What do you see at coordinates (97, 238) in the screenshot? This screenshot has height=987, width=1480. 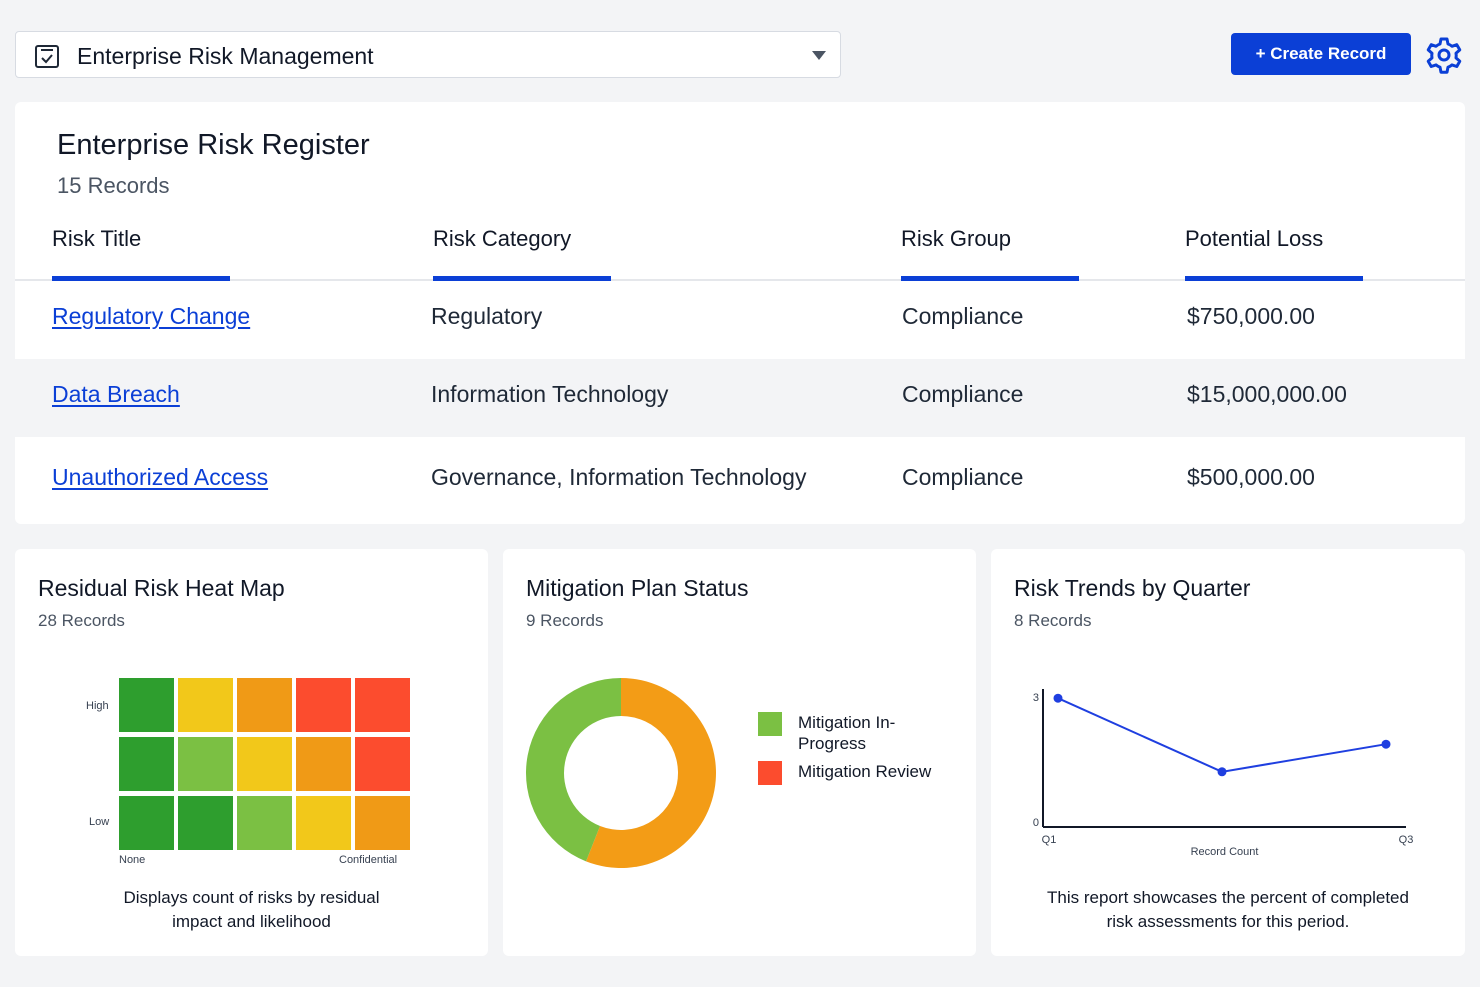 I see `column-header-risk-title: Risk Title` at bounding box center [97, 238].